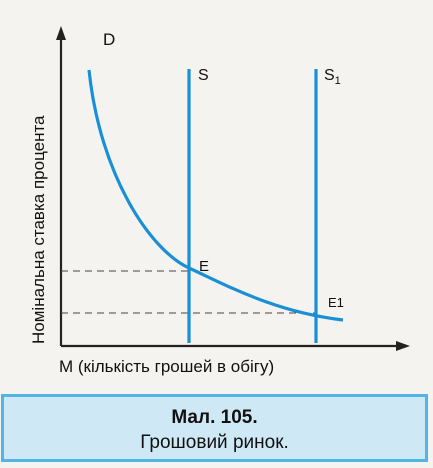 The image size is (433, 468). Describe the element at coordinates (203, 75) in the screenshot. I see `supply-label: S` at that location.